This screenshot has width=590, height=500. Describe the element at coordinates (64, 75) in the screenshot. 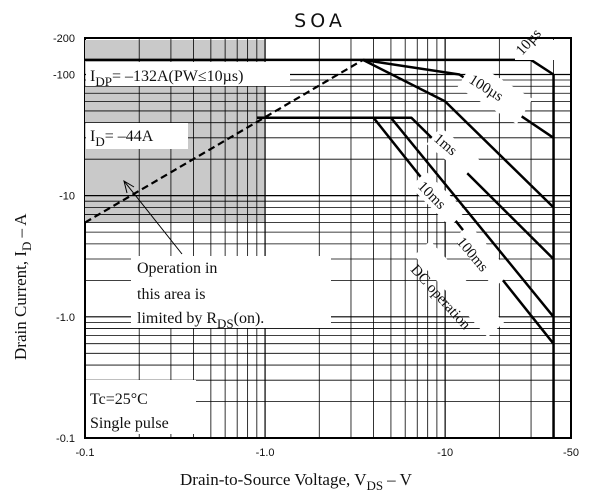

I see `y-tick-label: -100` at that location.